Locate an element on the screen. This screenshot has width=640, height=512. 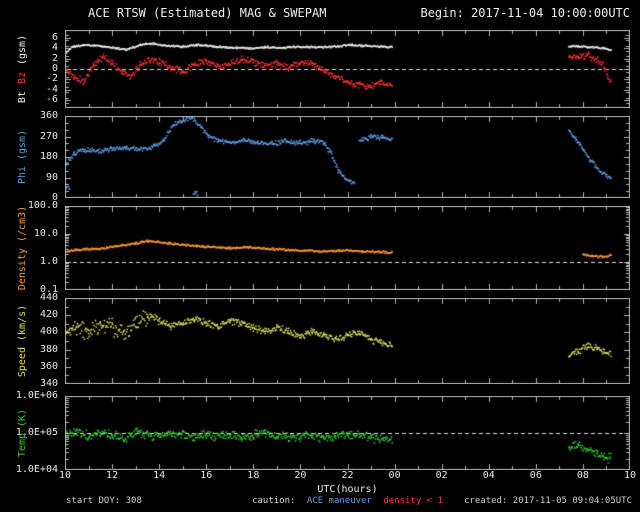
y-tick-label: -6 is located at coordinates (51, 100).